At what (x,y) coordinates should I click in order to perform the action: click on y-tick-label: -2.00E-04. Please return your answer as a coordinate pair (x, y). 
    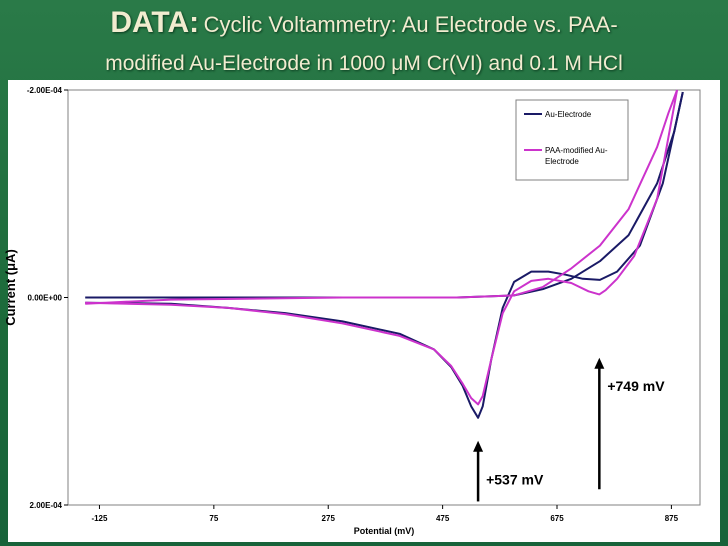
    Looking at the image, I should click on (45, 90).